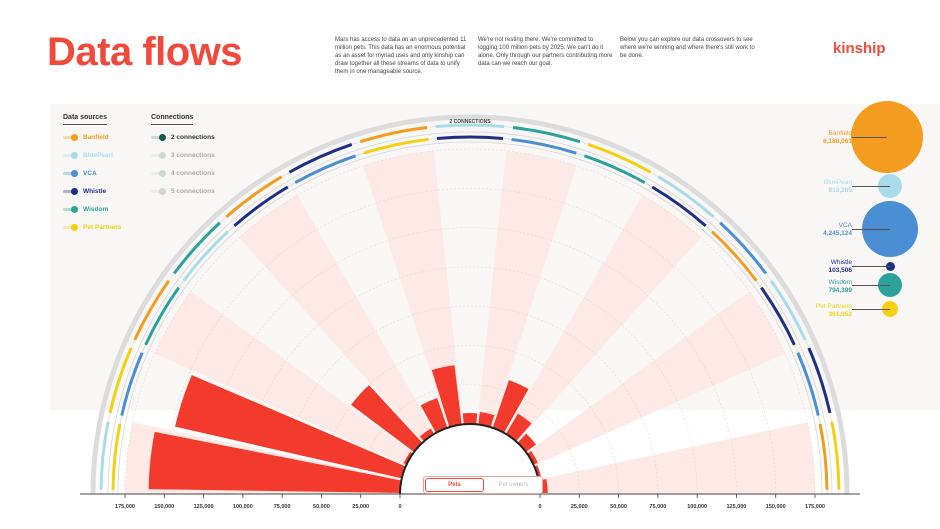  I want to click on gridline-arc, so click(470, 420).